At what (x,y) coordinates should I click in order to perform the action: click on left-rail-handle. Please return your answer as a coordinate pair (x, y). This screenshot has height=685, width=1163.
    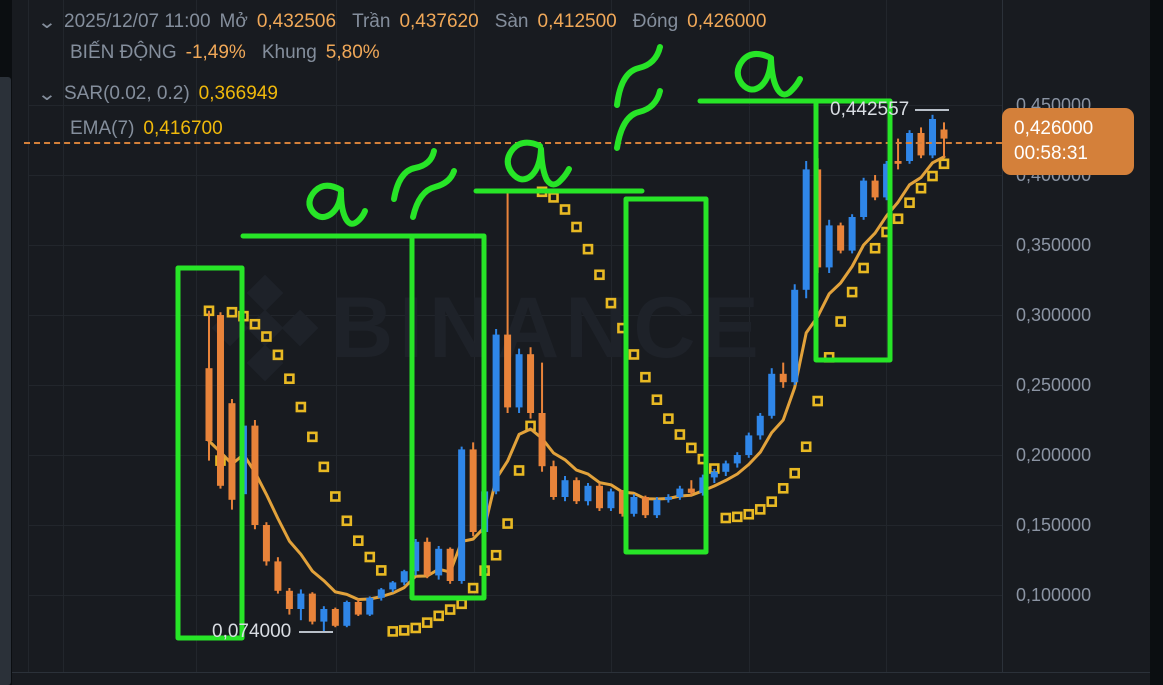
    Looking at the image, I should click on (5, 381).